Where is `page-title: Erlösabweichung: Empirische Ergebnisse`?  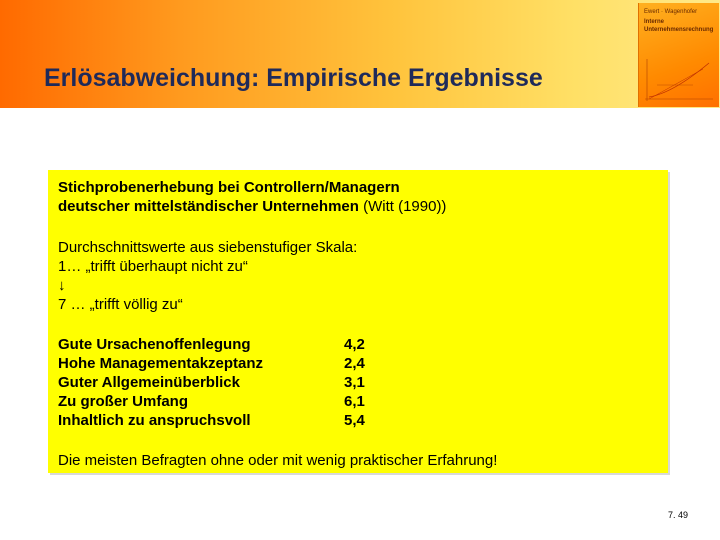 page-title: Erlösabweichung: Empirische Ergebnisse is located at coordinates (293, 78).